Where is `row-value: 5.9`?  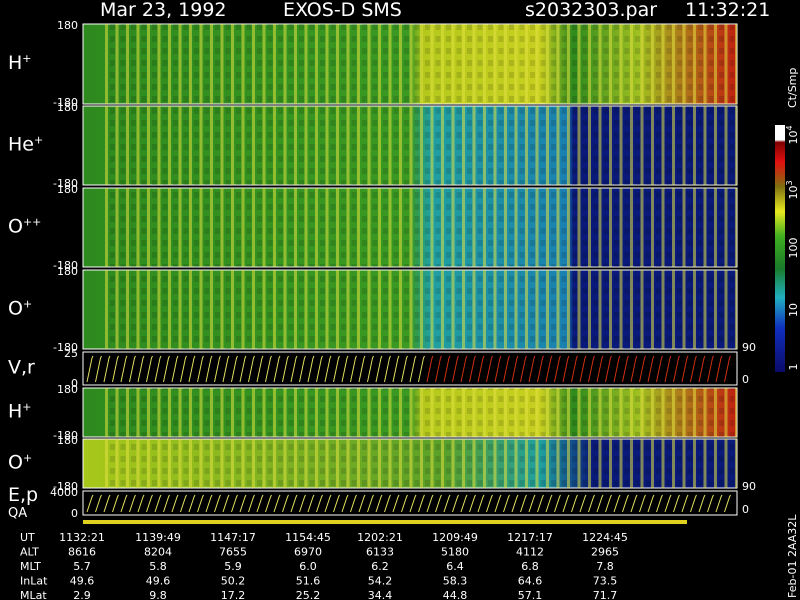
row-value: 5.9 is located at coordinates (233, 566).